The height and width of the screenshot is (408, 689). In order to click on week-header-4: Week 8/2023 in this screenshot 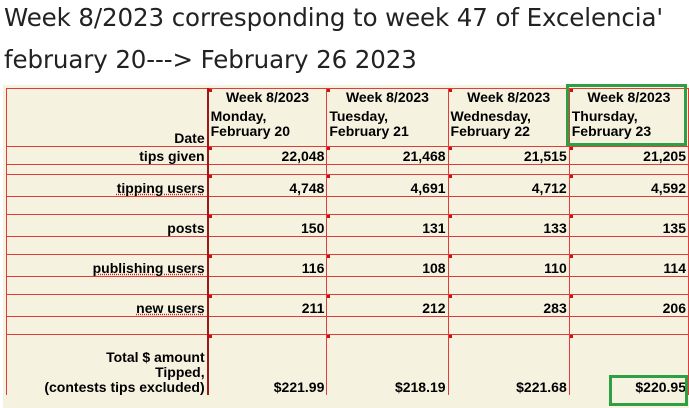, I will do `click(628, 98)`.